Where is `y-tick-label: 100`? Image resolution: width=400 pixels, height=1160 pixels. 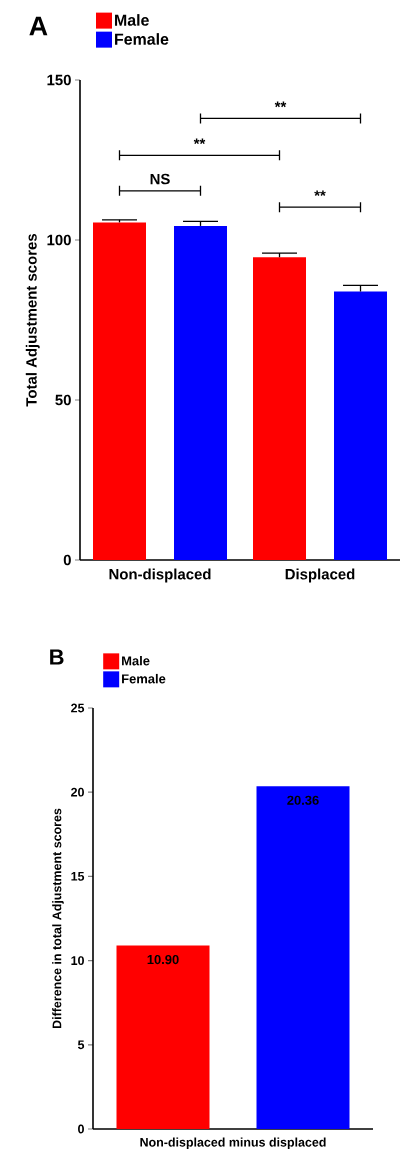
y-tick-label: 100 is located at coordinates (59, 240).